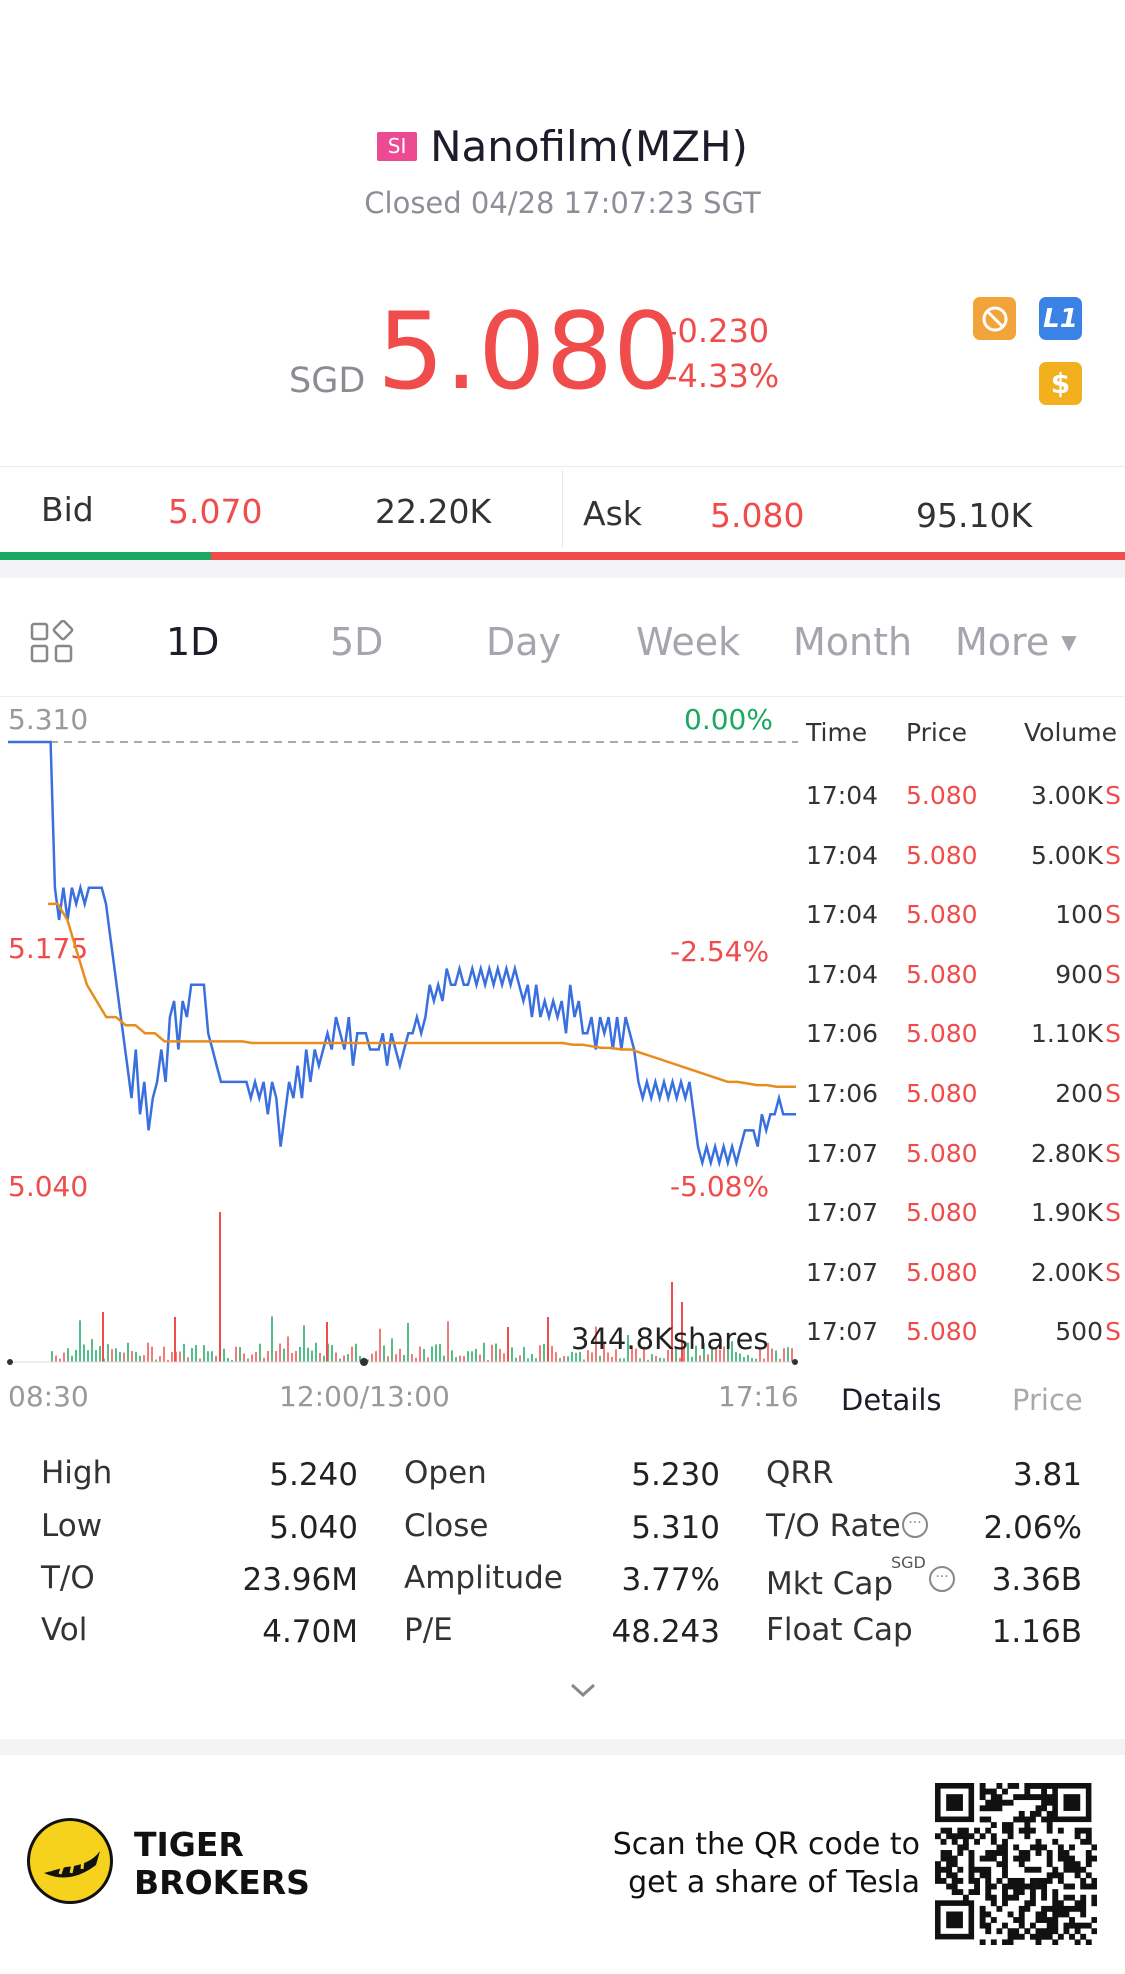 The image size is (1125, 1974). I want to click on trade-volume: 500, so click(1079, 1332).